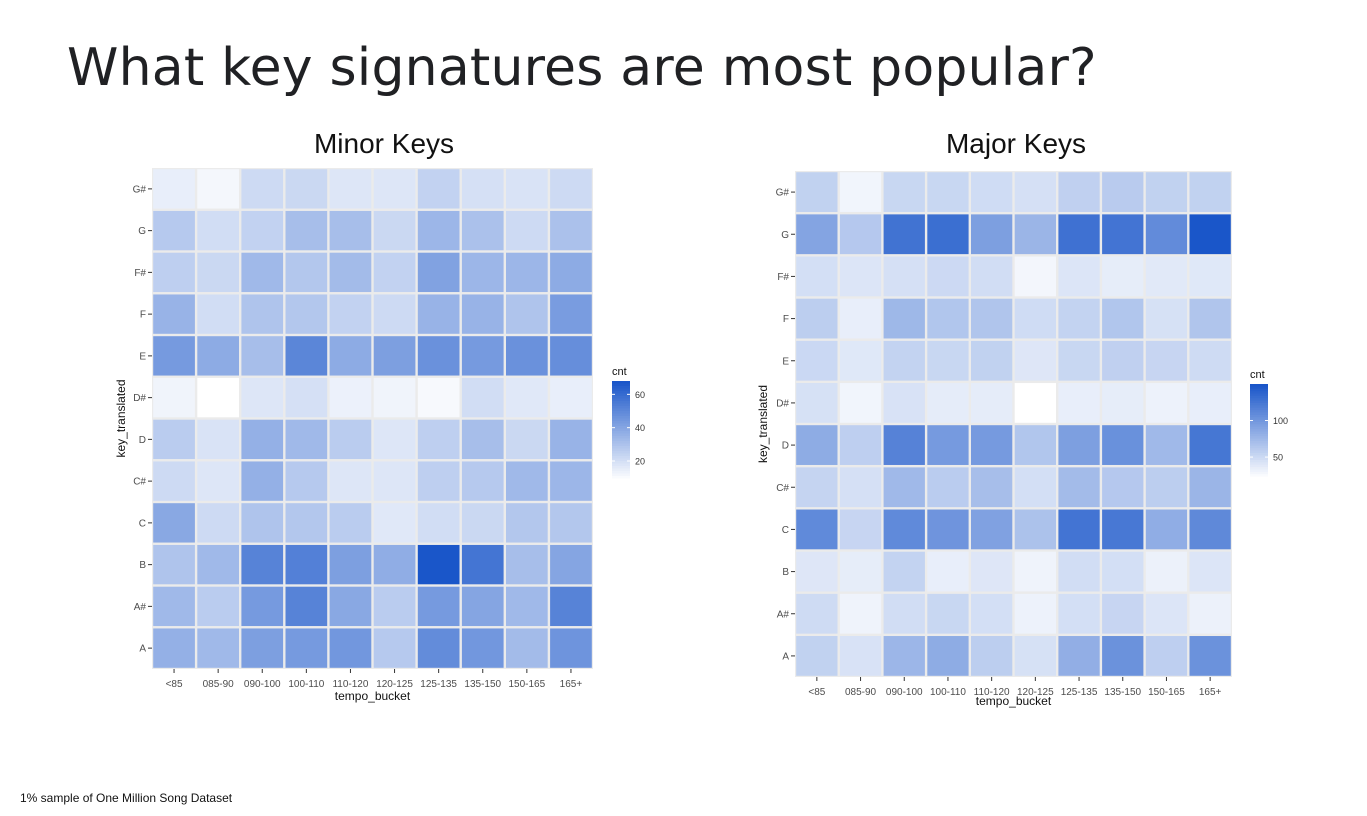 This screenshot has height=816, width=1367. What do you see at coordinates (438, 397) in the screenshot?
I see `heat-tile-D#-125-135` at bounding box center [438, 397].